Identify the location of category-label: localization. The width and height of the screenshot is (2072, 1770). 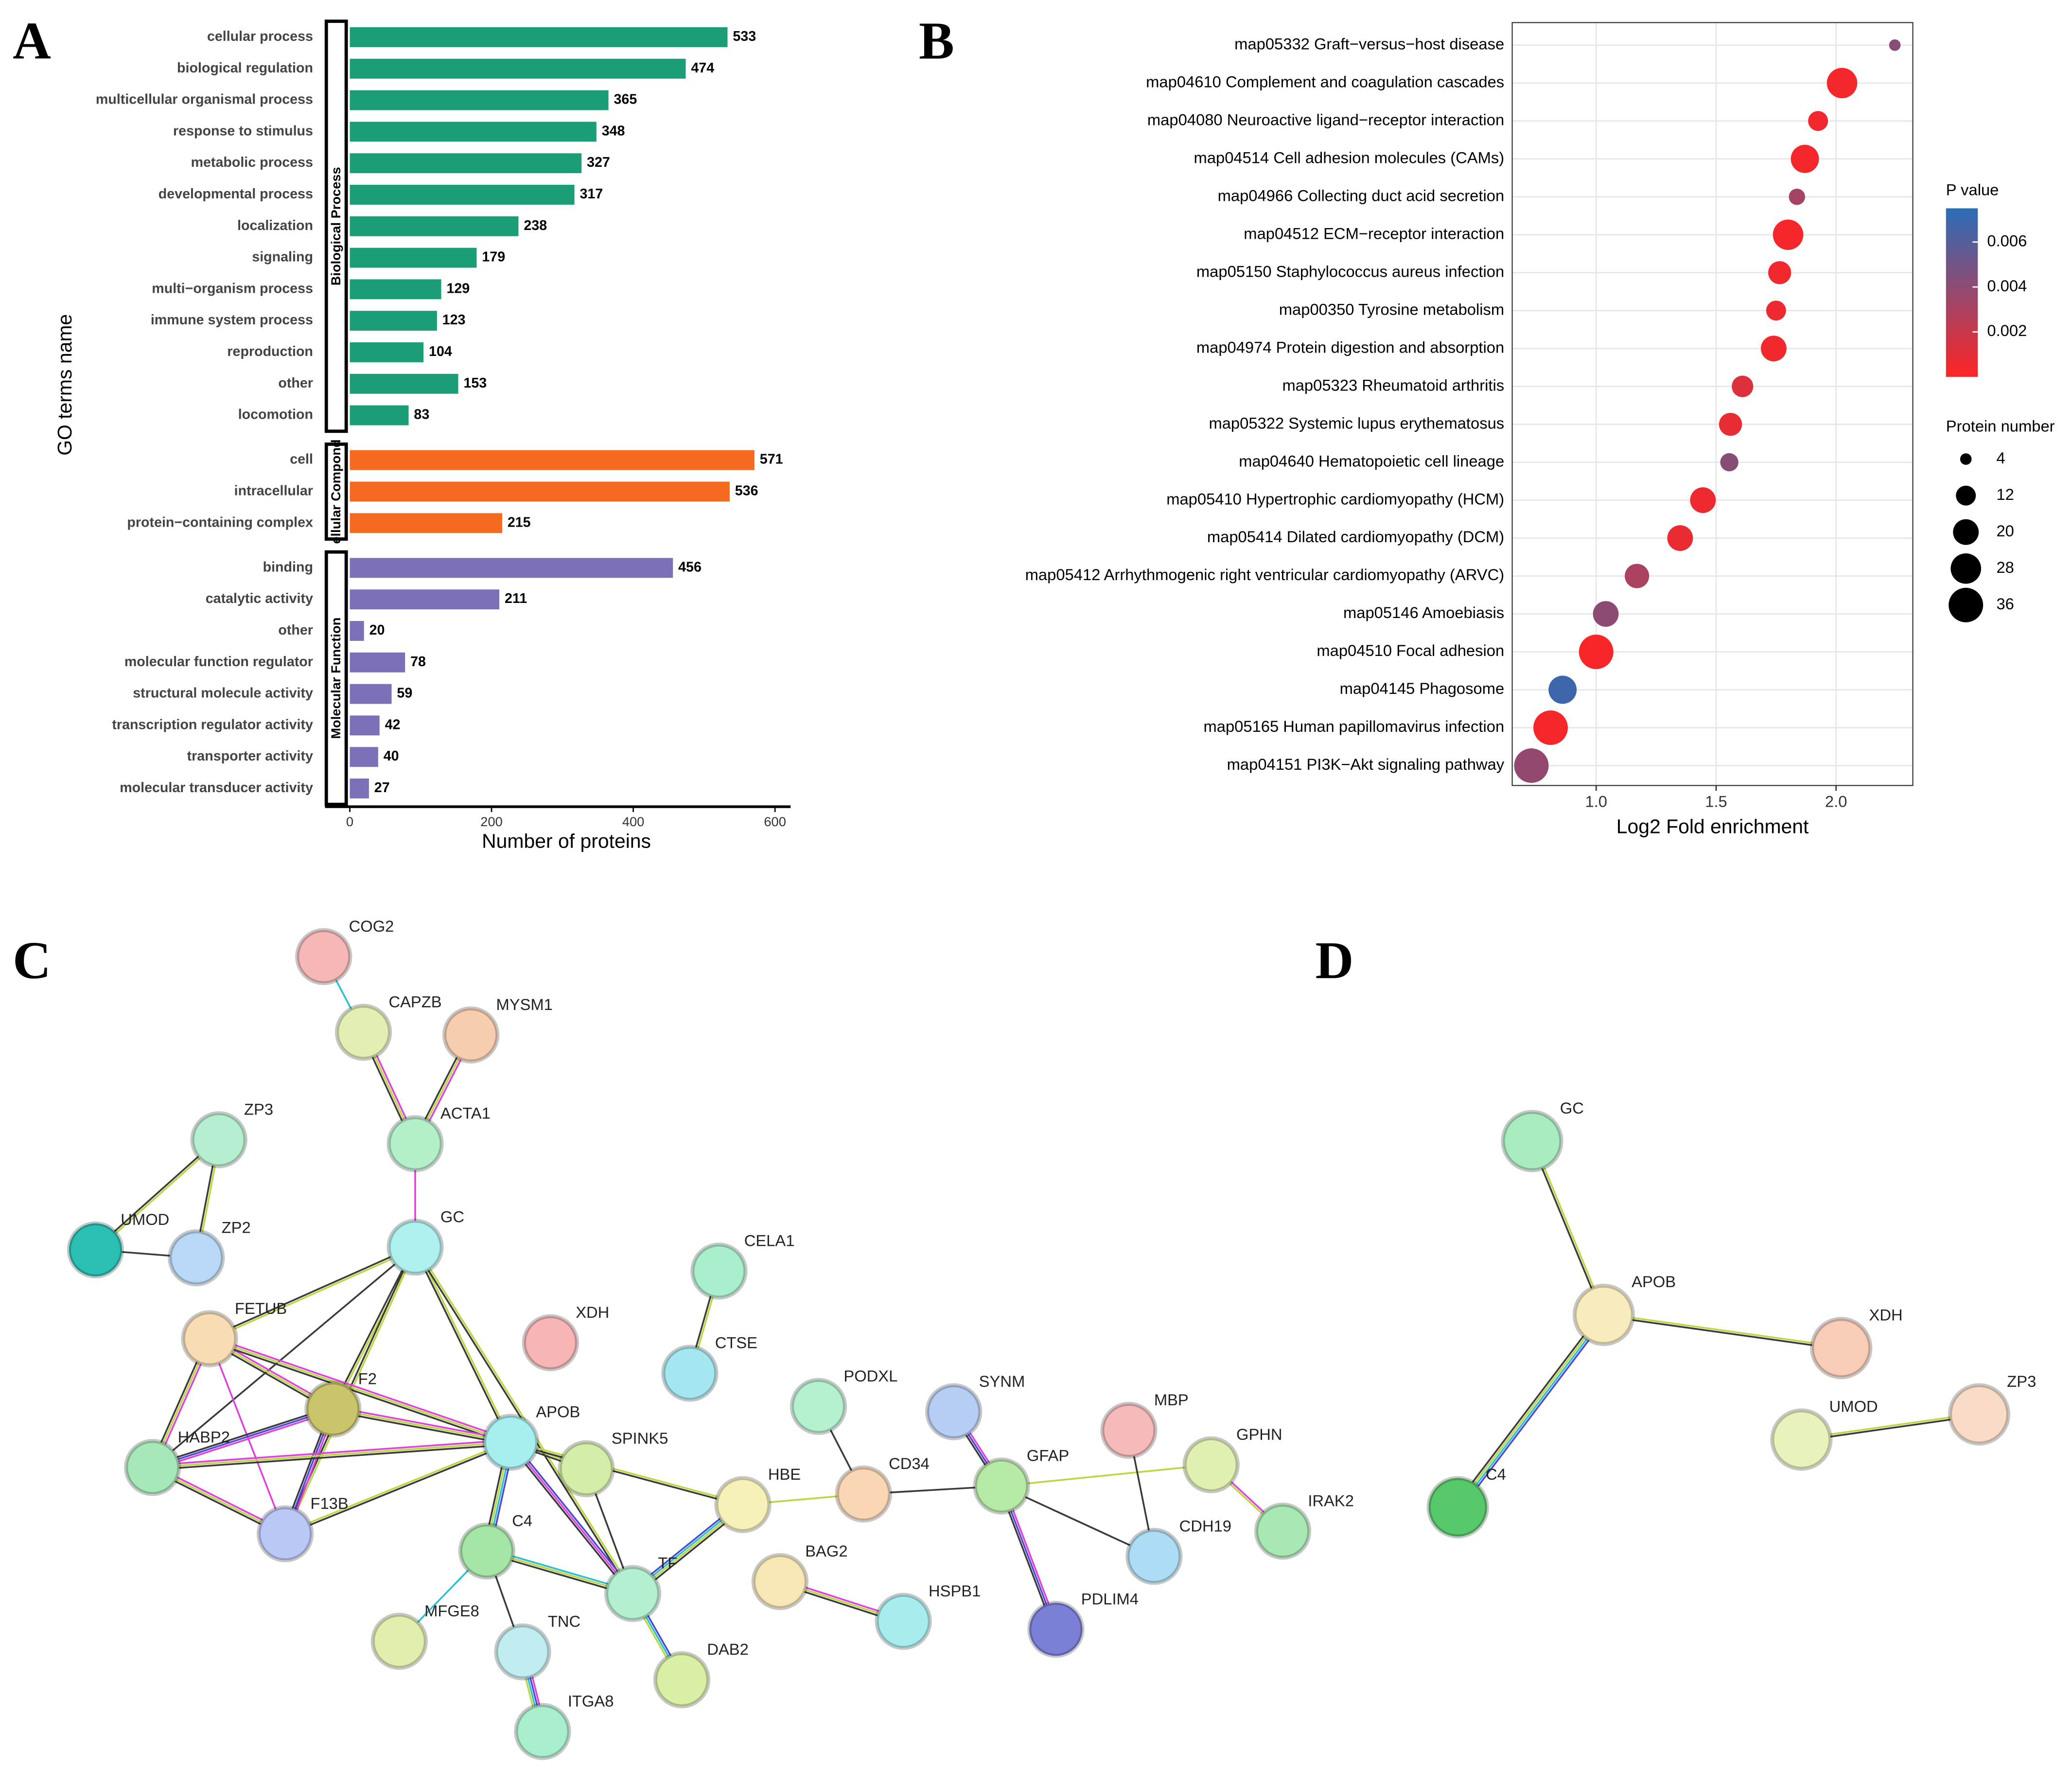
(275, 226).